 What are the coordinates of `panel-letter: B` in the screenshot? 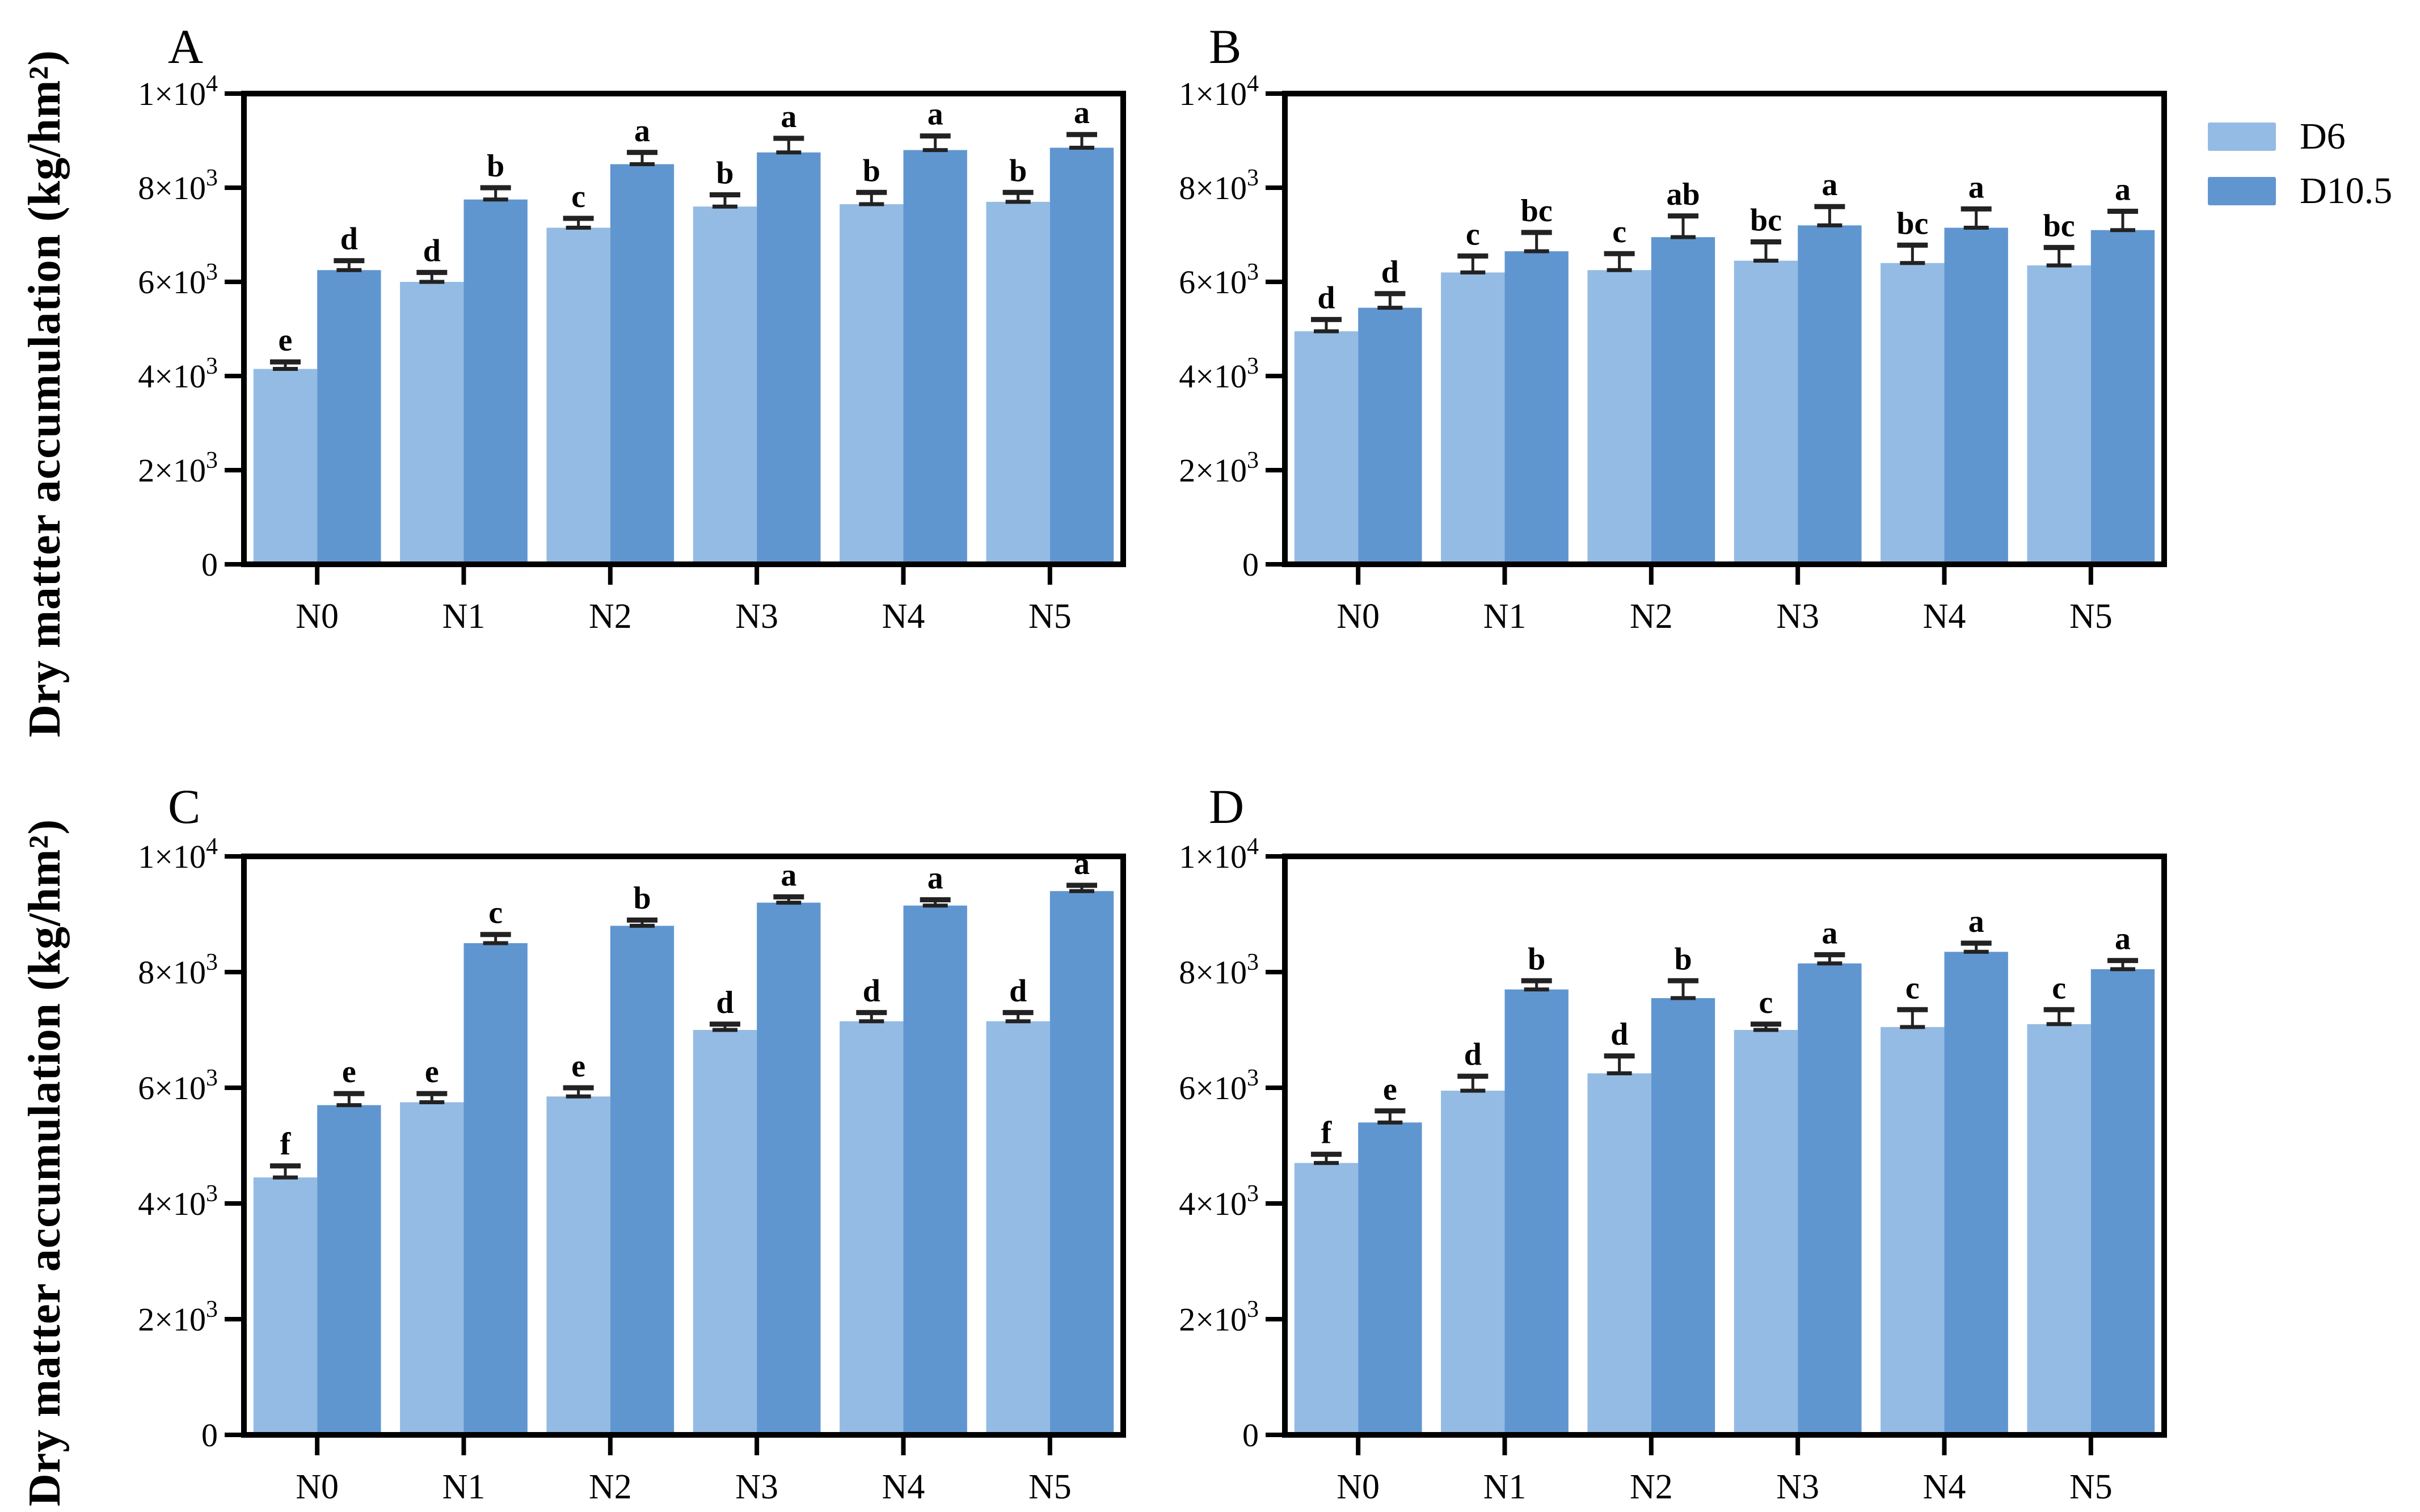 It's located at (1225, 47).